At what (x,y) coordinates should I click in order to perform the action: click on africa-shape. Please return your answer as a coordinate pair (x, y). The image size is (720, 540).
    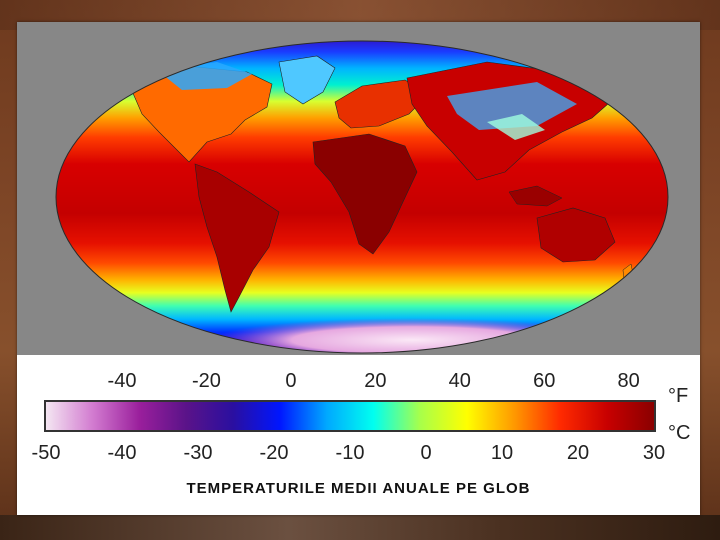
    Looking at the image, I should click on (365, 194).